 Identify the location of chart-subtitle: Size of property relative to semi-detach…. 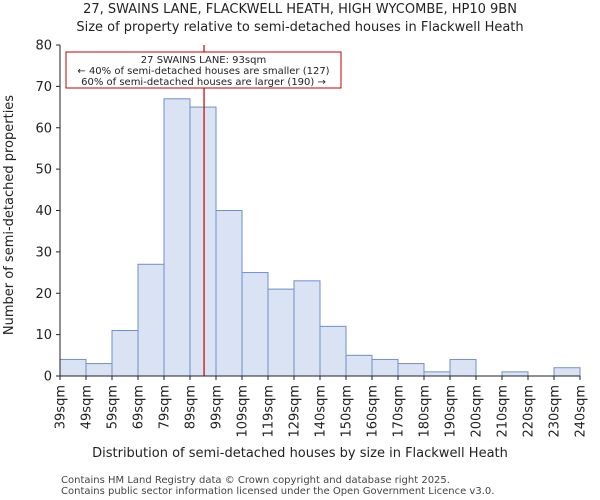
(299, 27).